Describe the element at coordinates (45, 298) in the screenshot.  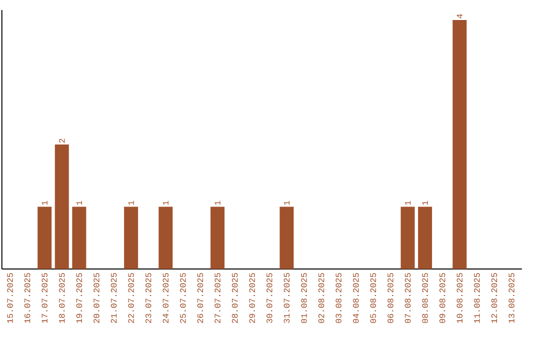
I see `x-tick-label: 17.07.2025` at that location.